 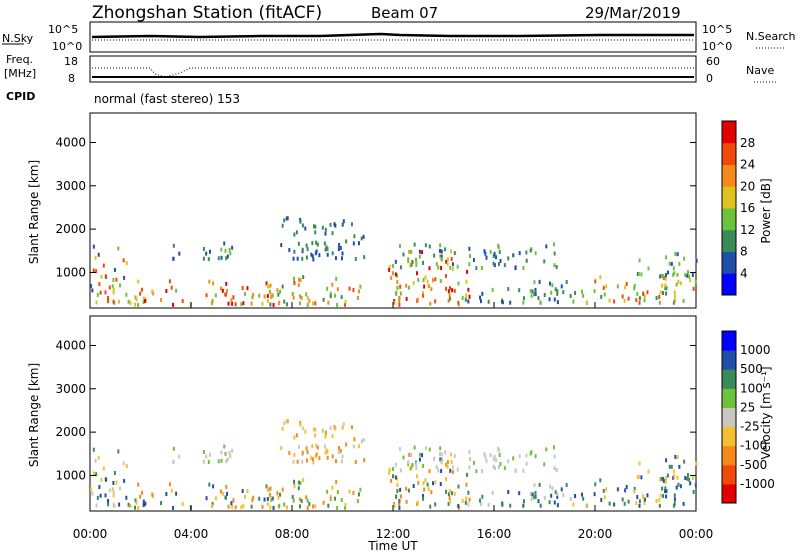 I want to click on nsearch-tick-top: 10^5, so click(x=717, y=29).